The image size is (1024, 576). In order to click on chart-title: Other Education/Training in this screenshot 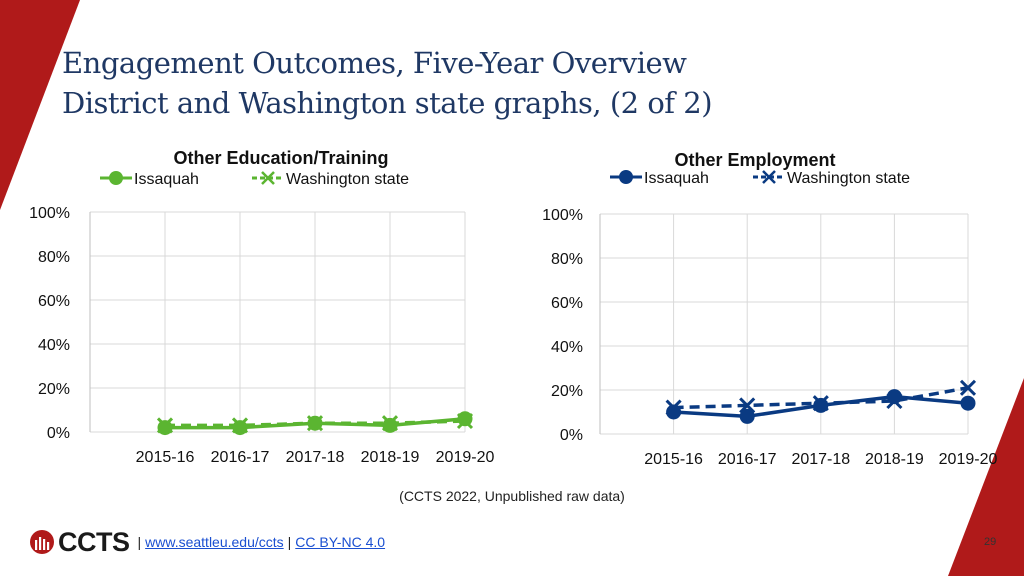, I will do `click(280, 158)`.